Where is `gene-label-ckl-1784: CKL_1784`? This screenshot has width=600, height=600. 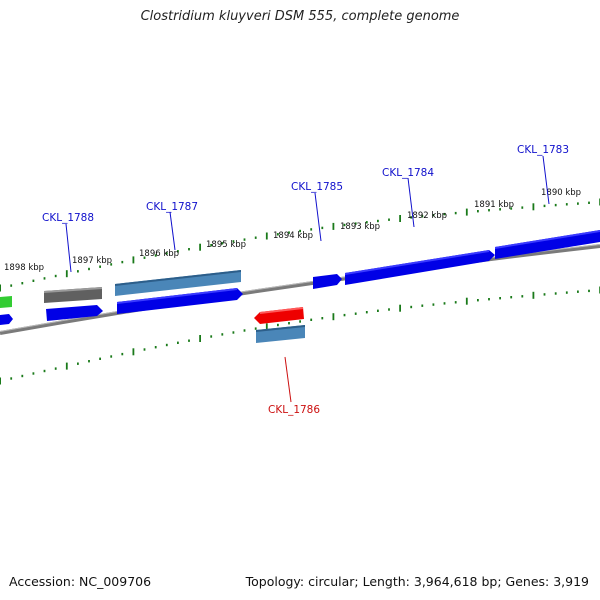 gene-label-ckl-1784: CKL_1784 is located at coordinates (408, 173).